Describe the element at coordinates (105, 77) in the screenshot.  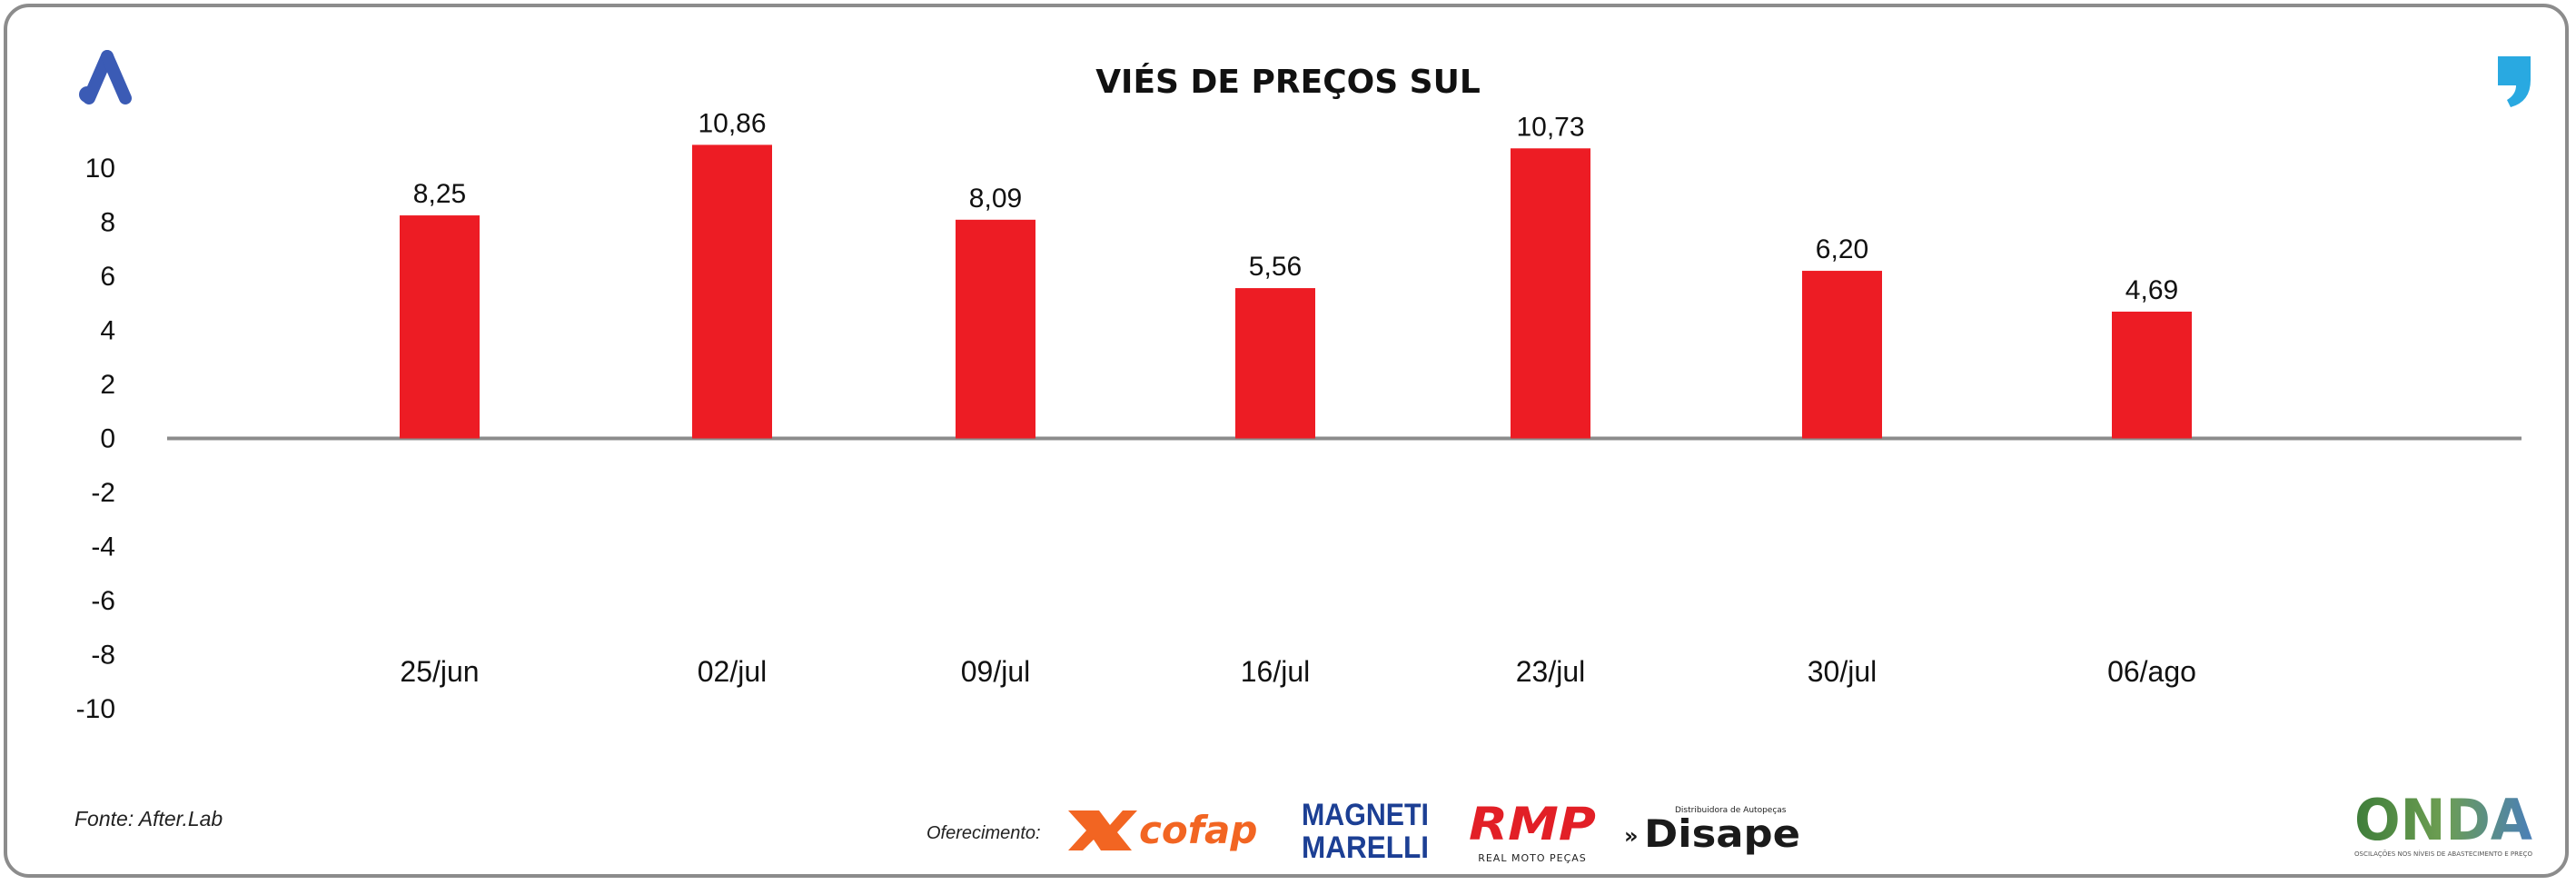
I see `after-lab-logo-icon` at that location.